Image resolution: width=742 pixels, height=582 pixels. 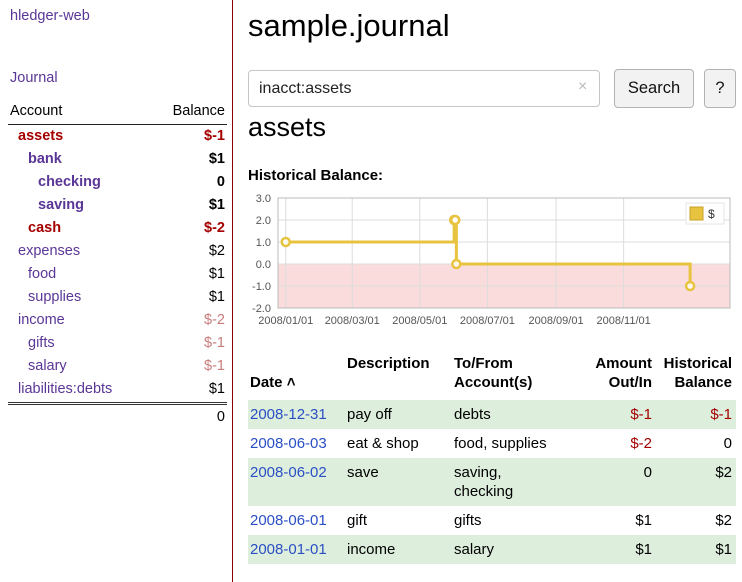 What do you see at coordinates (61, 205) in the screenshot?
I see `account-link-saving: saving` at bounding box center [61, 205].